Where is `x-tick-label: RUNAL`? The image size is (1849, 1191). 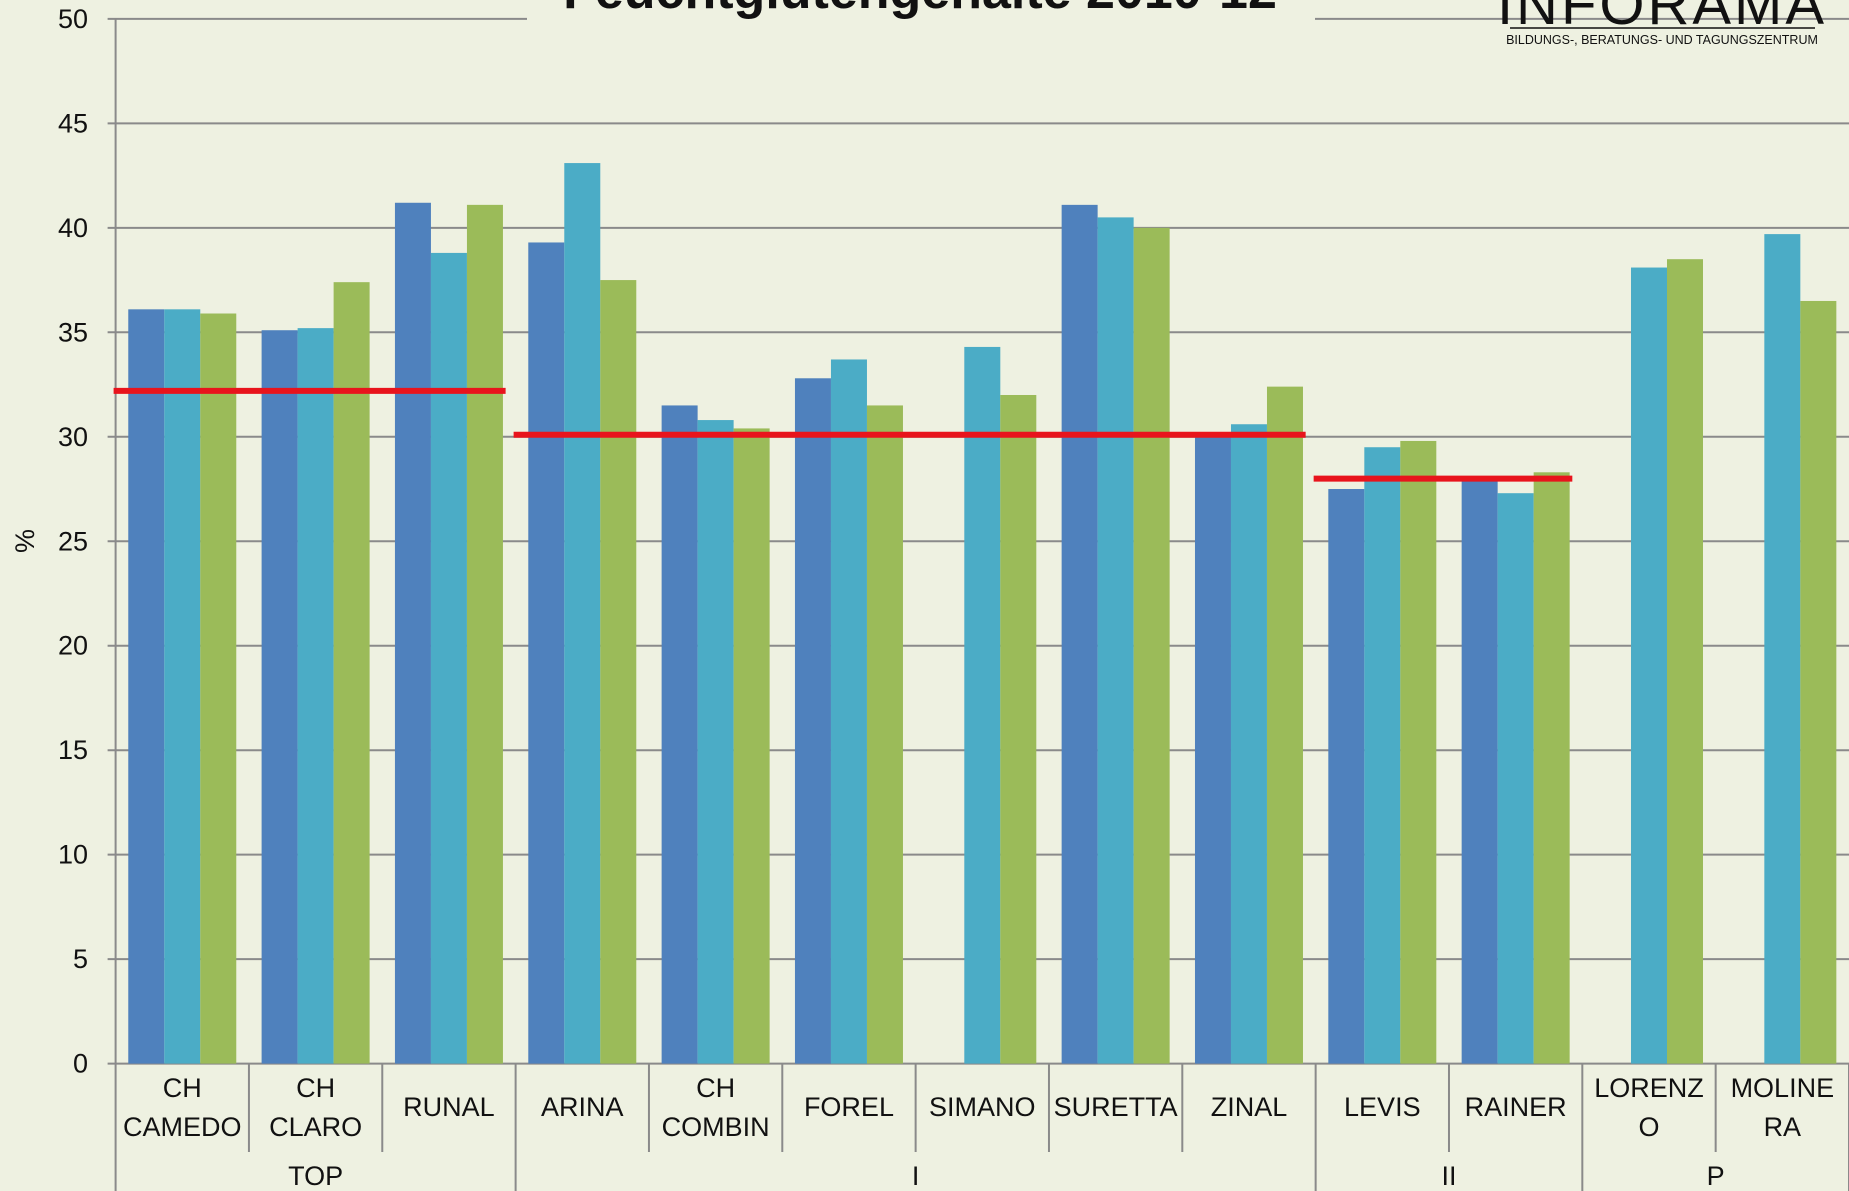 x-tick-label: RUNAL is located at coordinates (449, 1107).